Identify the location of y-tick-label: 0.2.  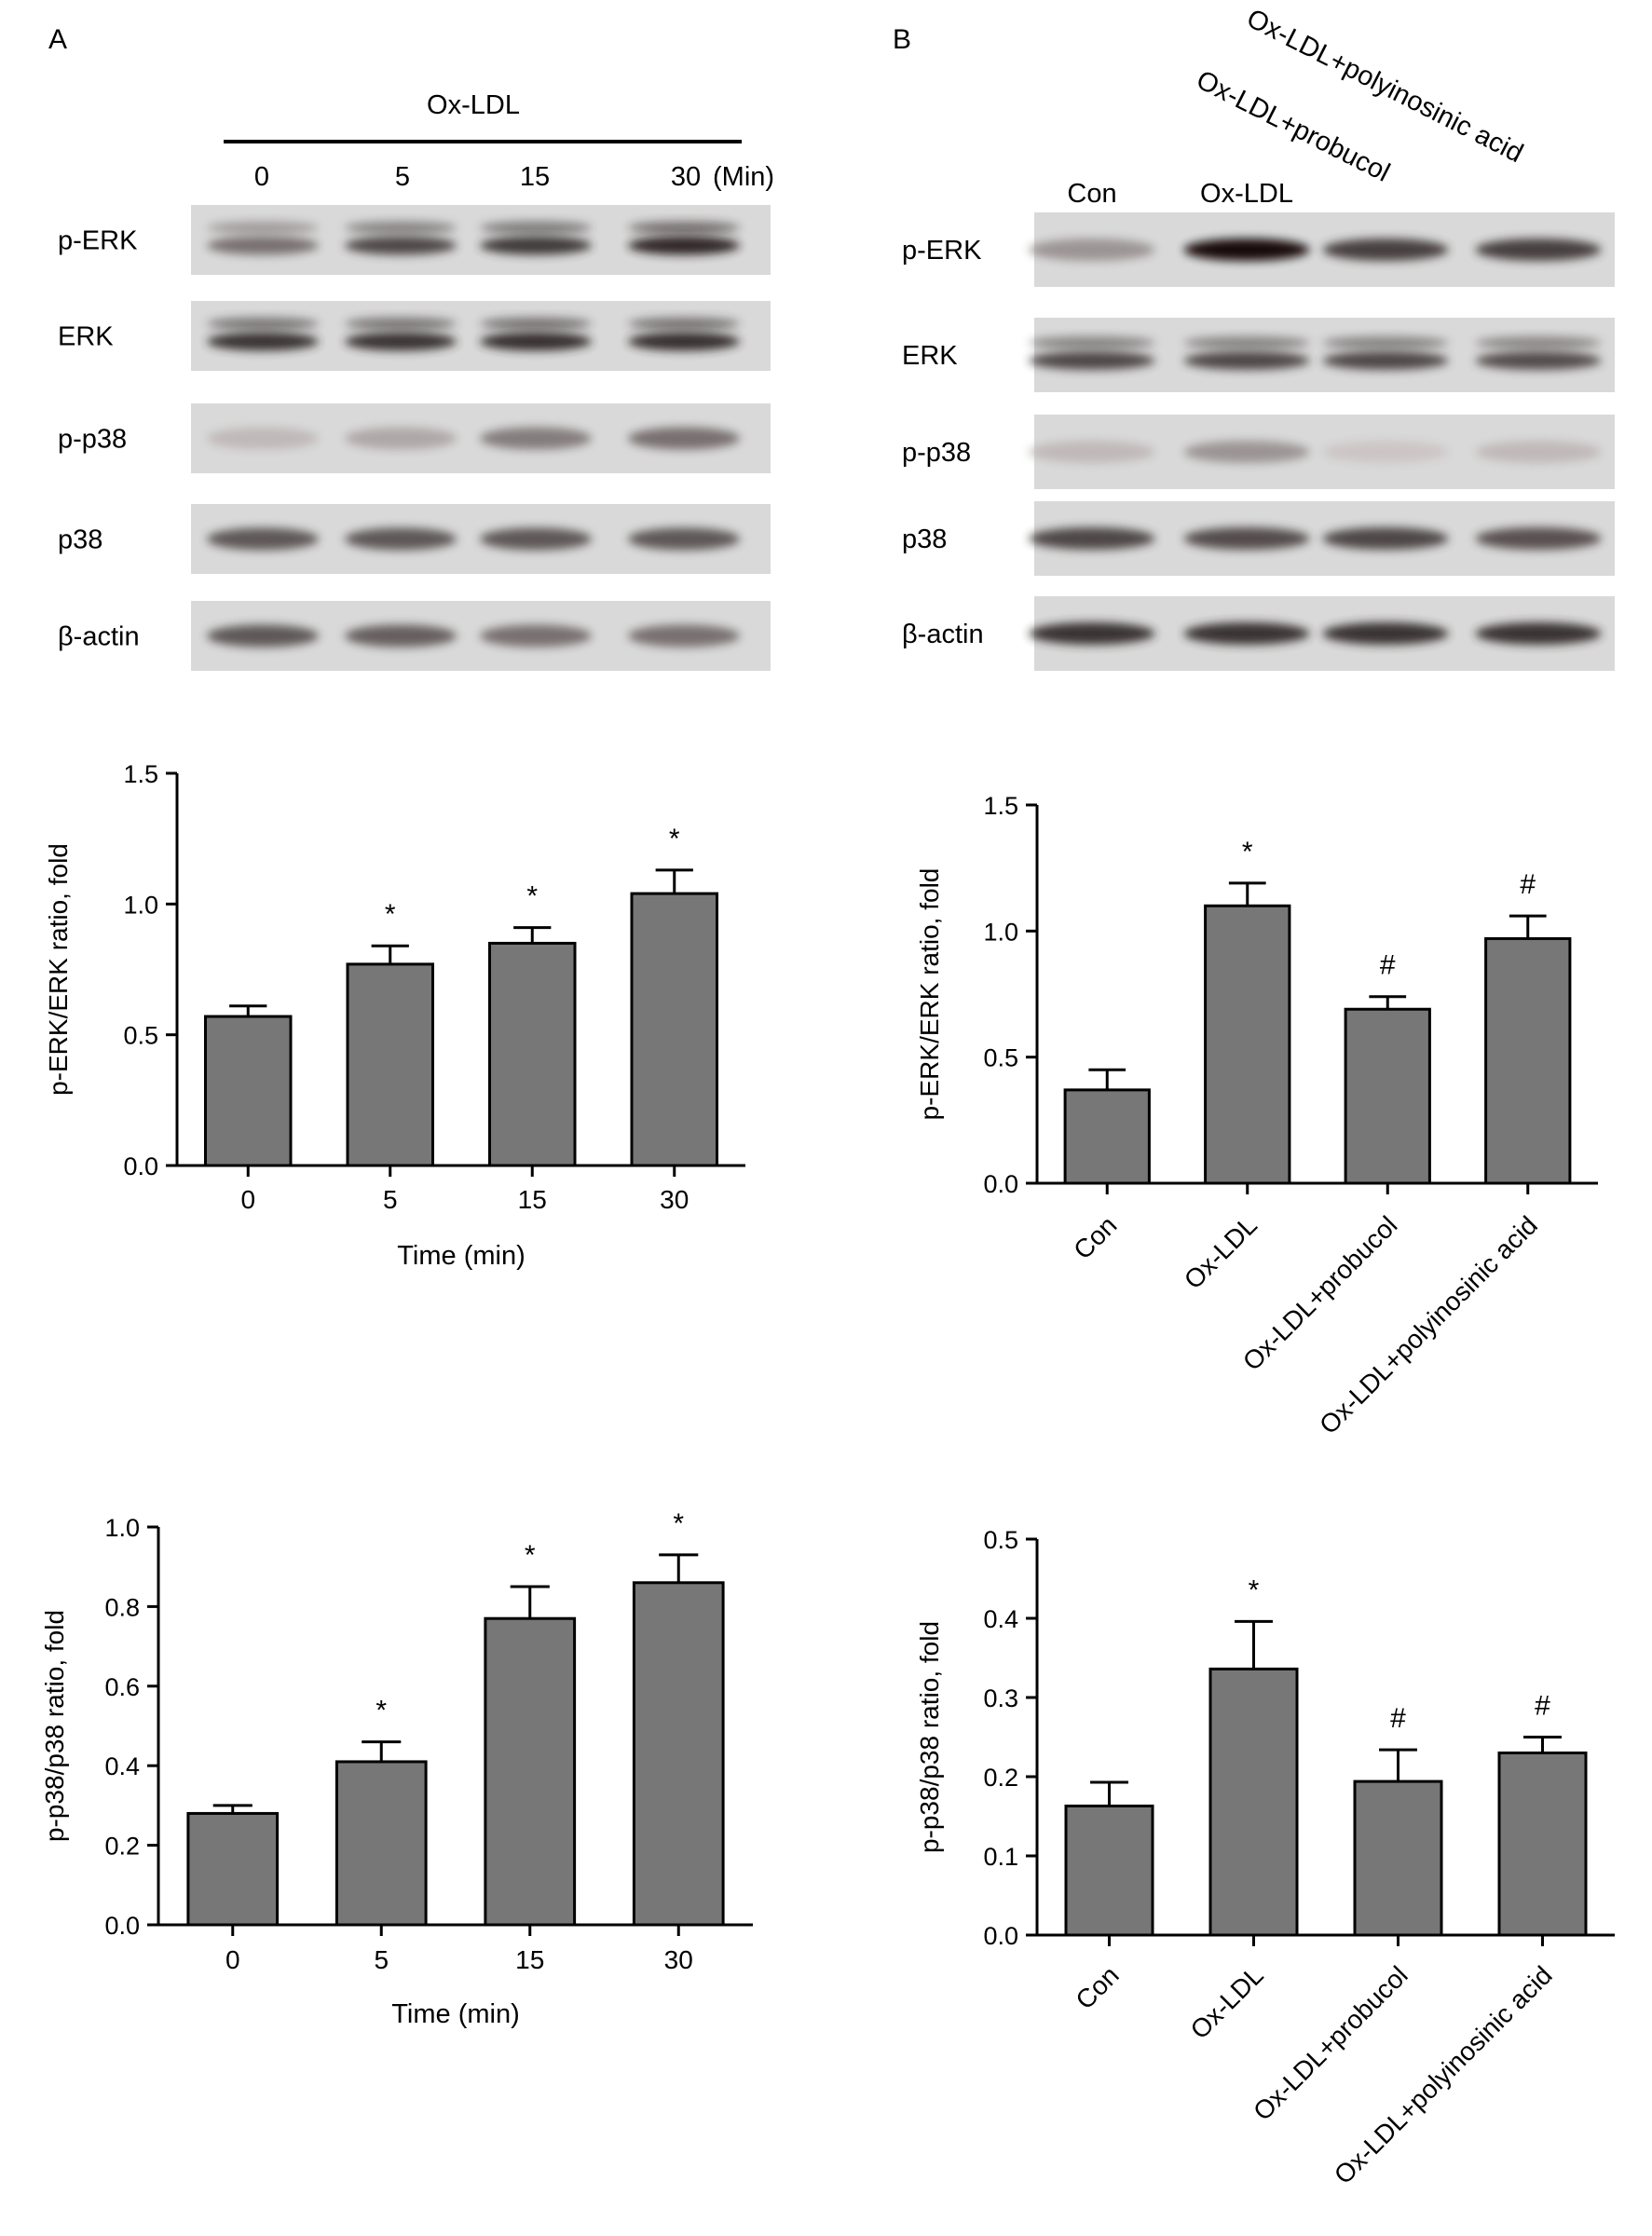
(122, 1847).